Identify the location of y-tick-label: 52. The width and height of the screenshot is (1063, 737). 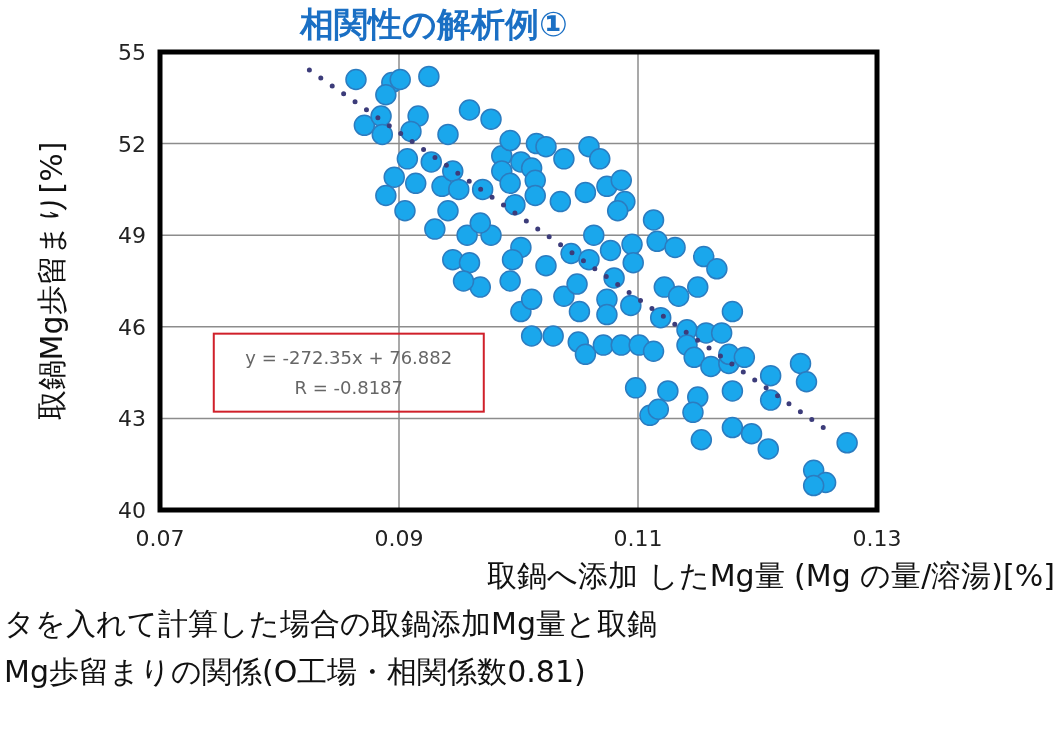
(132, 144).